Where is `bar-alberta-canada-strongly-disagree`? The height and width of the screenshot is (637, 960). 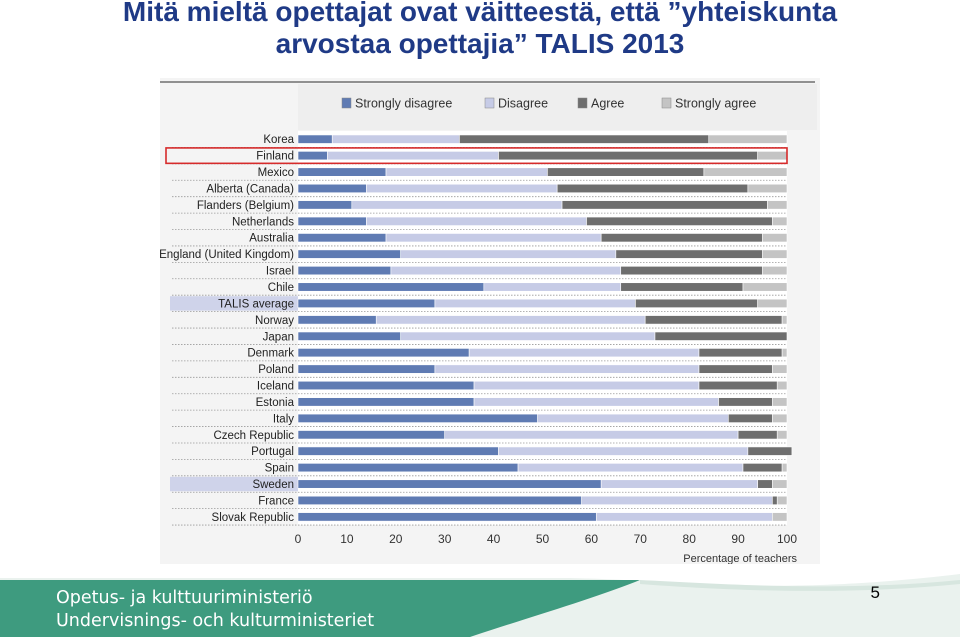
bar-alberta-canada-strongly-disagree is located at coordinates (332, 188).